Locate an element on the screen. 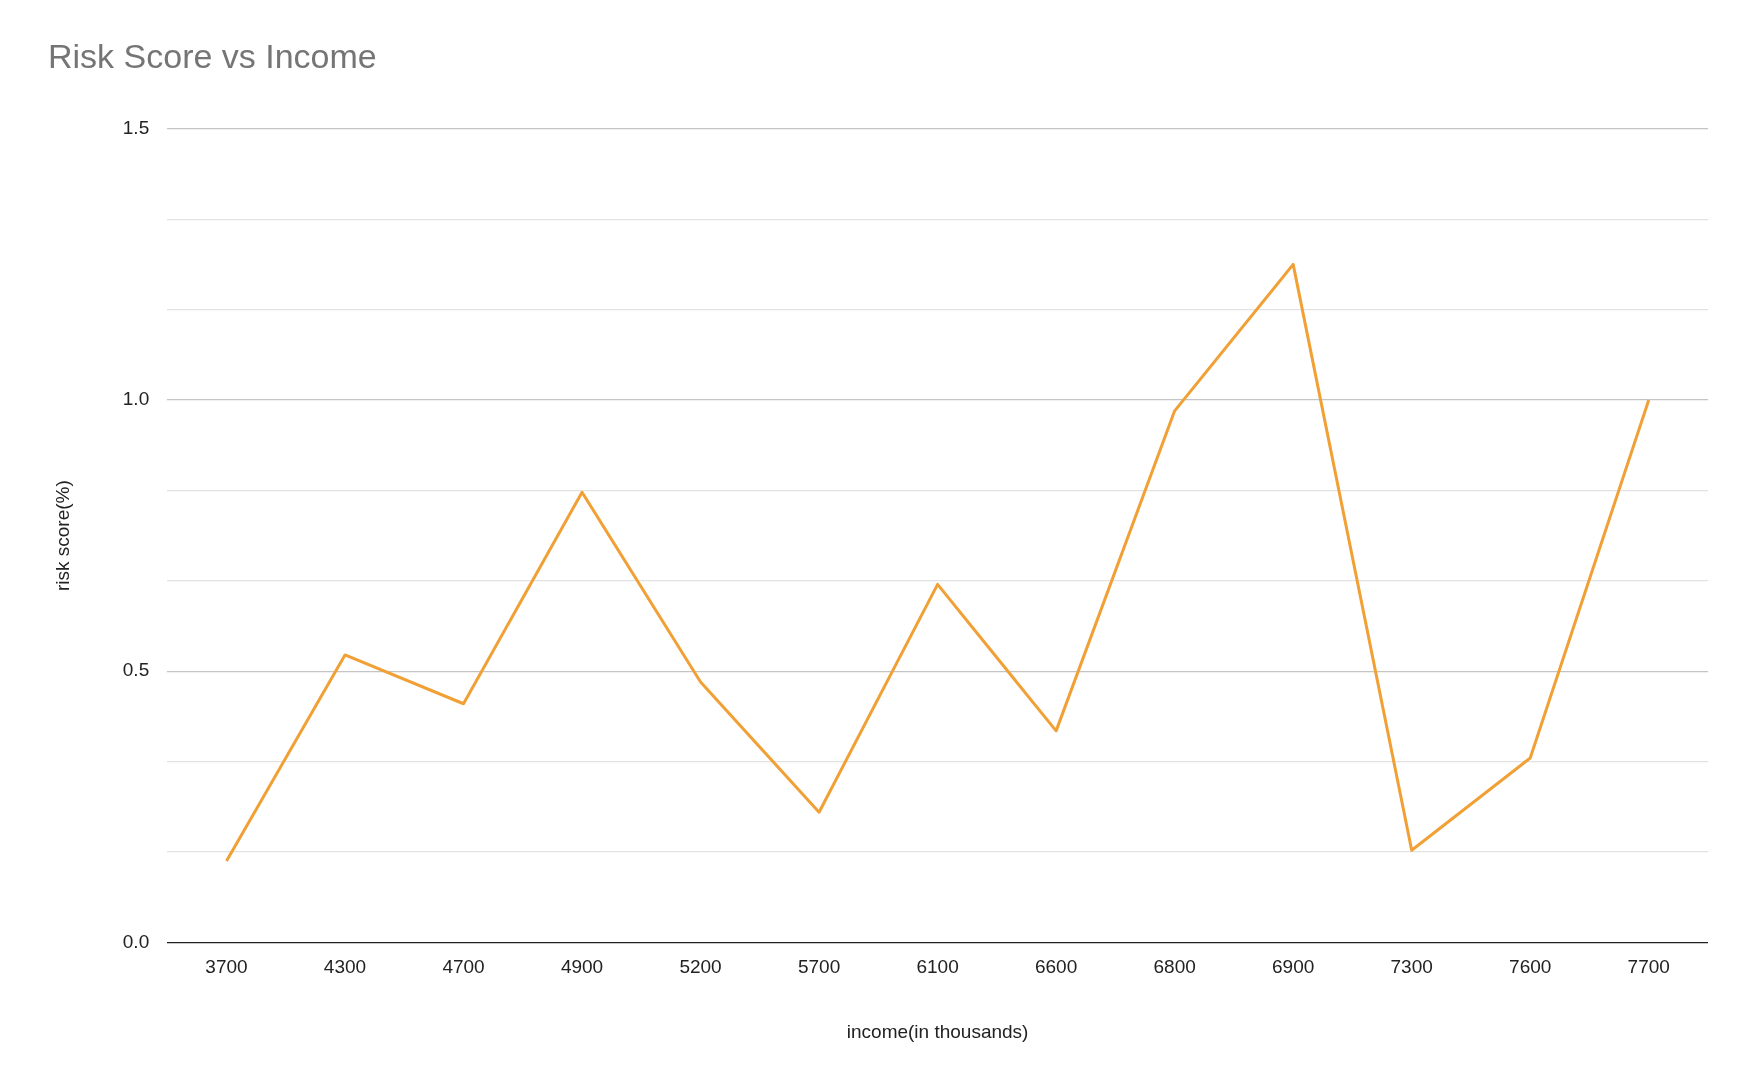 The image size is (1756, 1086). x-tick-label: 6600 is located at coordinates (1056, 967).